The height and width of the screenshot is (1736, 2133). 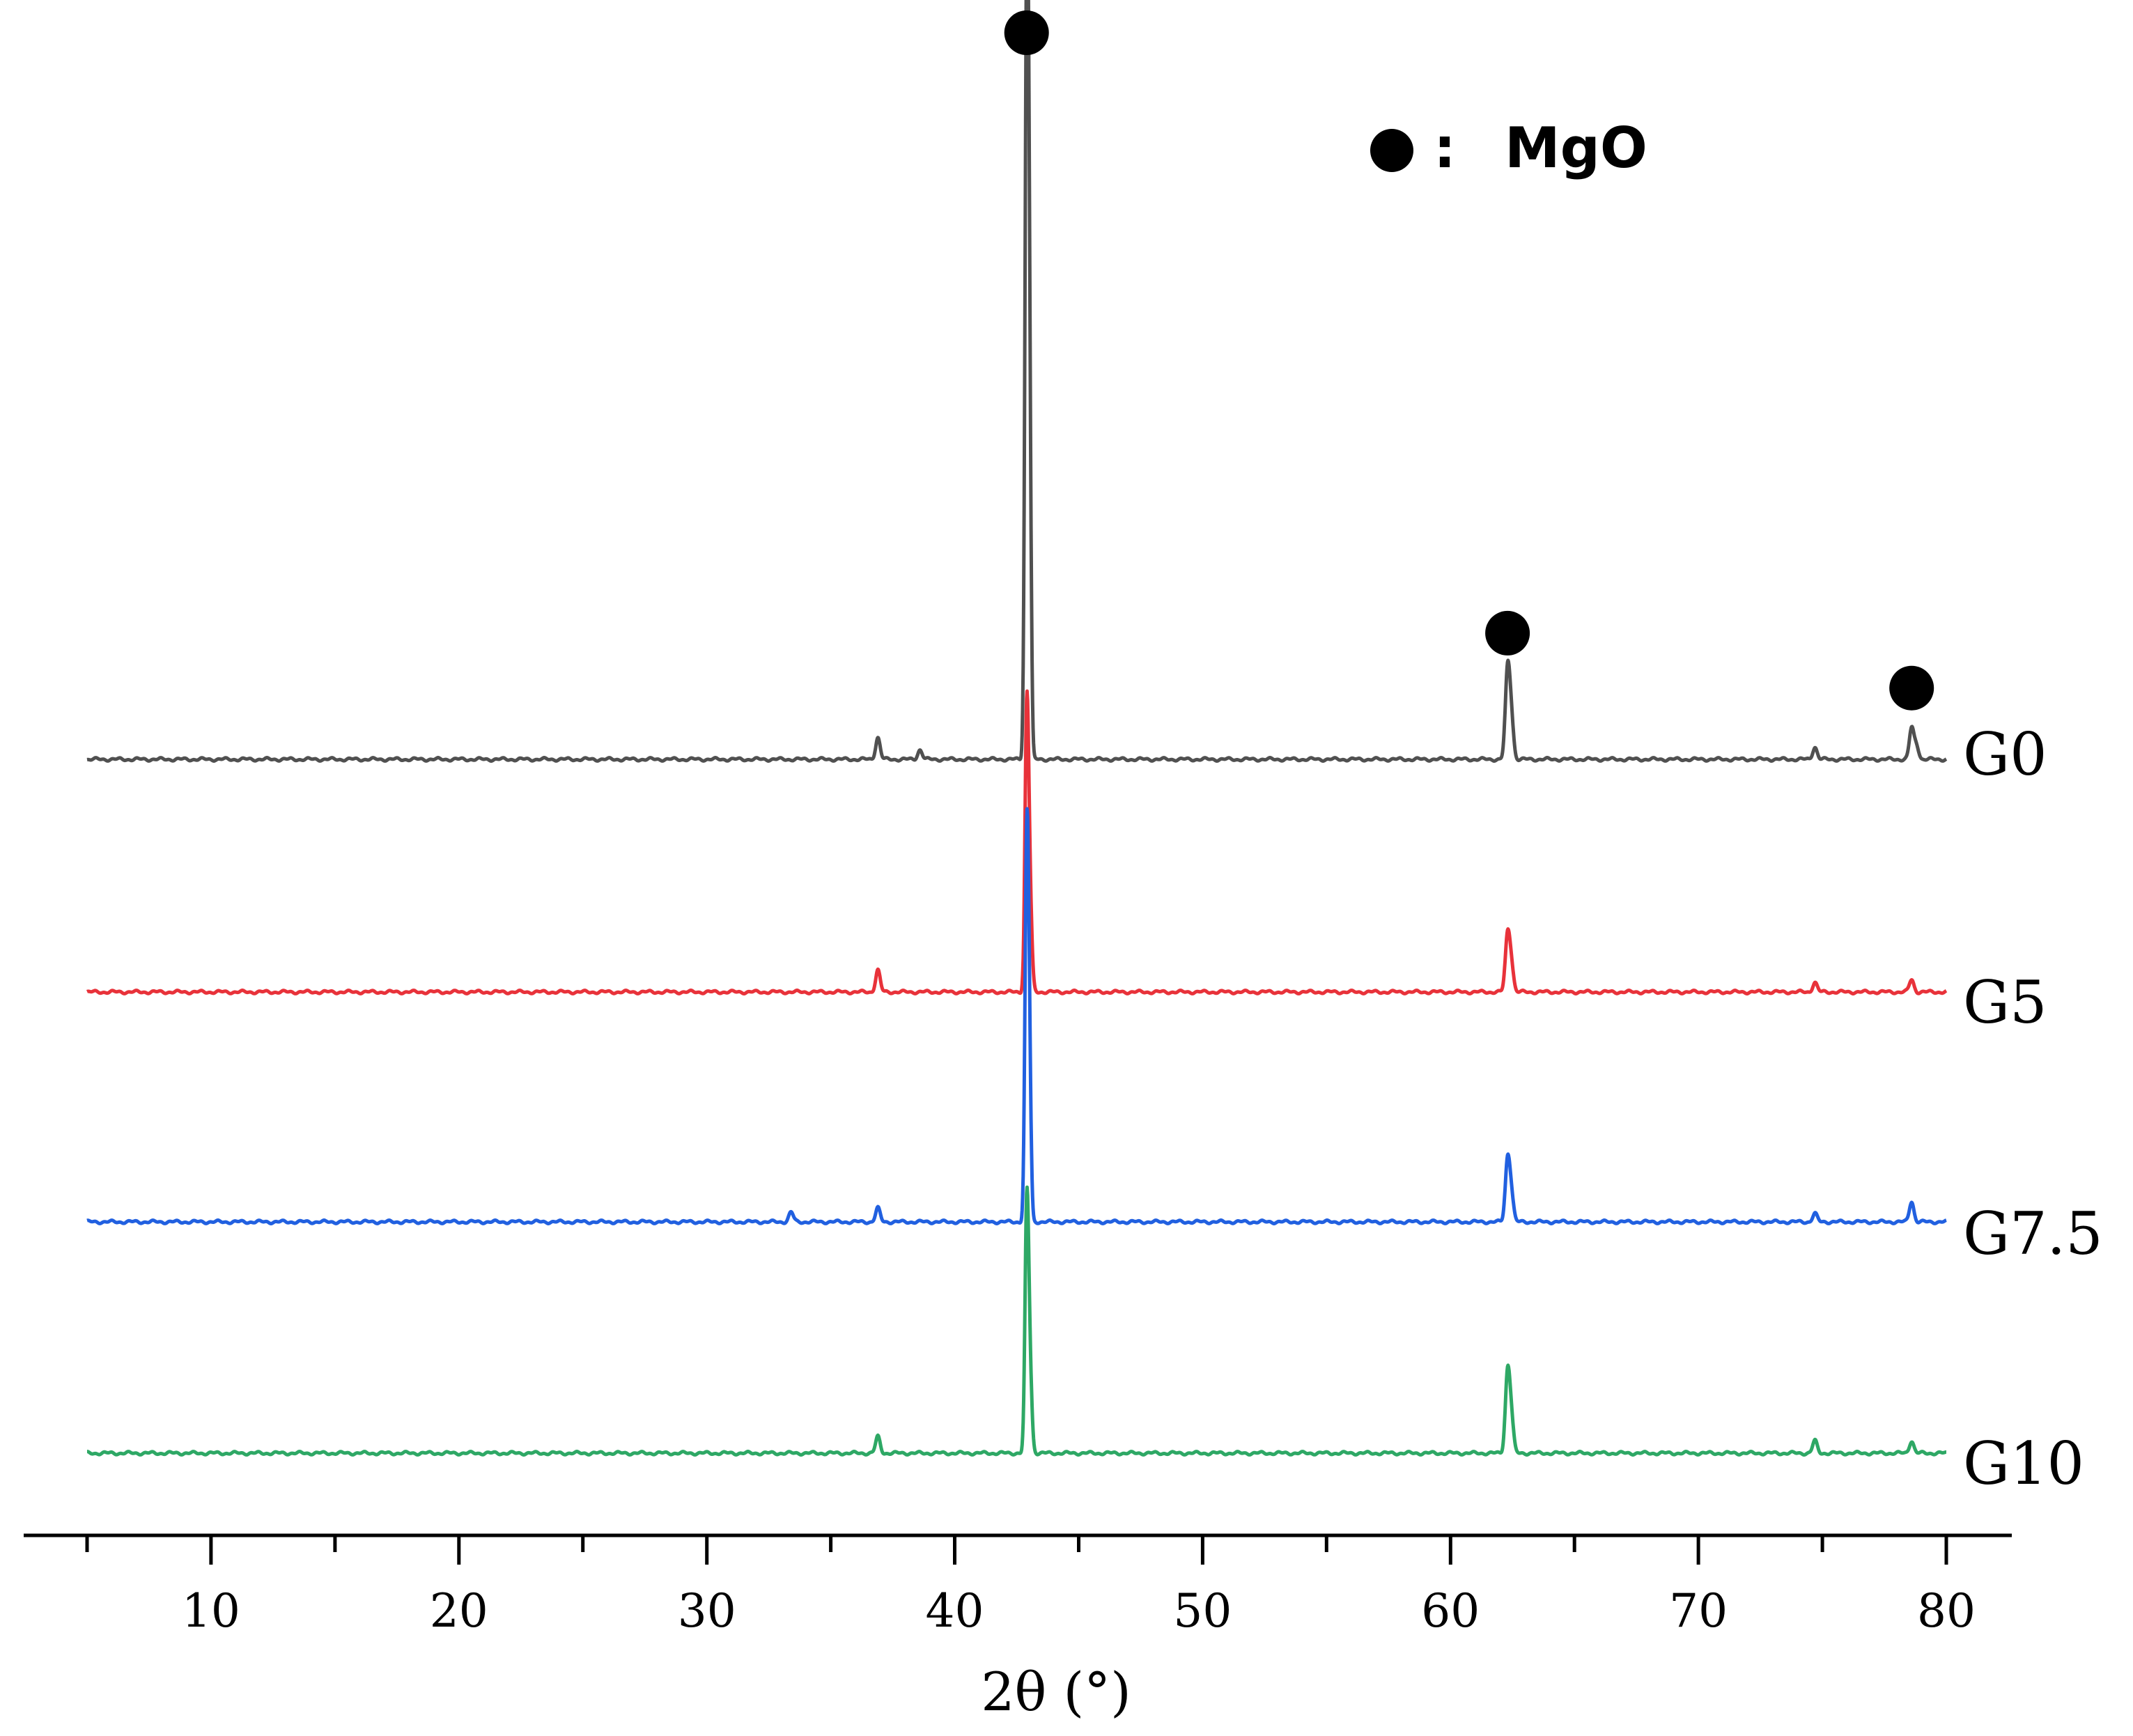 I want to click on x-tick-label: 10, so click(x=211, y=1611).